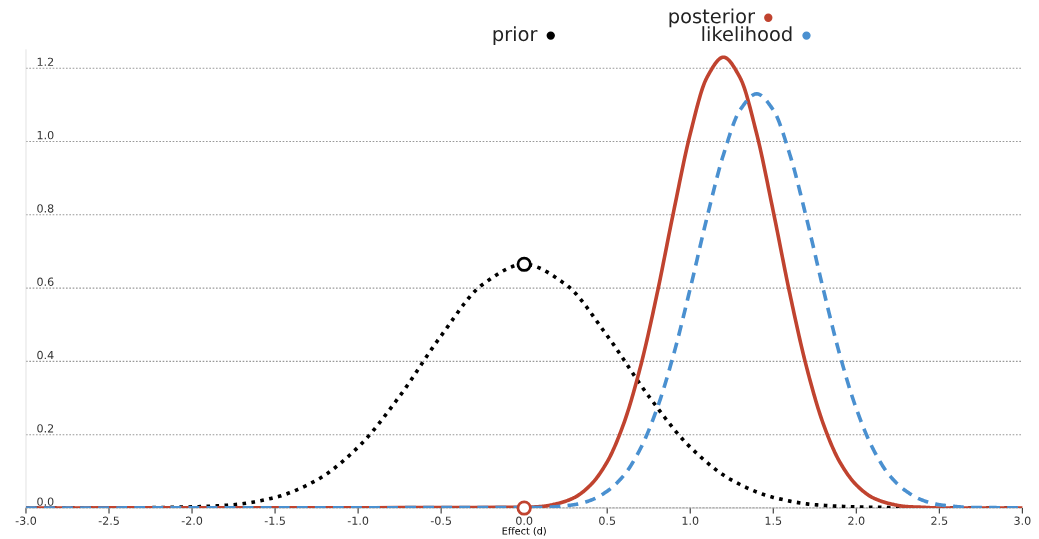 This screenshot has width=1039, height=539. Describe the element at coordinates (524, 520) in the screenshot. I see `x-tick-label: 0.0` at that location.